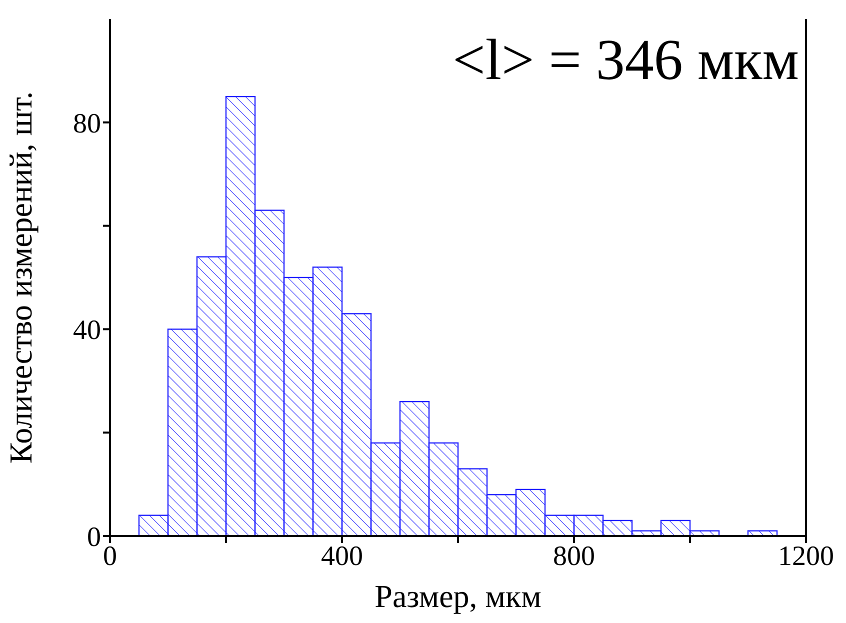 The width and height of the screenshot is (846, 623). What do you see at coordinates (94, 537) in the screenshot?
I see `y-tick-label: 0` at bounding box center [94, 537].